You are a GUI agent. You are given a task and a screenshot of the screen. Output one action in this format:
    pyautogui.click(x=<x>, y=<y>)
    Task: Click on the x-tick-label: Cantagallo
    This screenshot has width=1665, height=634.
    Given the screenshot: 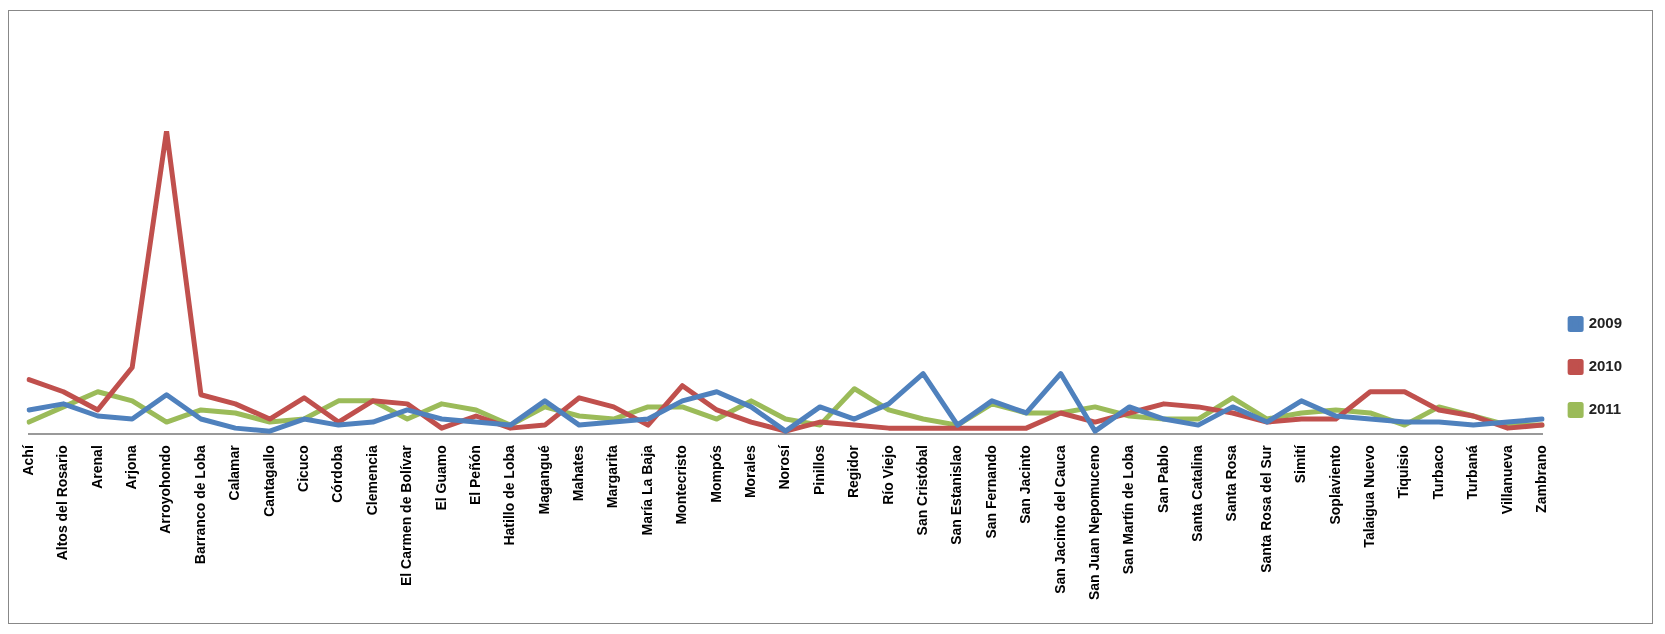 What is the action you would take?
    pyautogui.click(x=268, y=481)
    